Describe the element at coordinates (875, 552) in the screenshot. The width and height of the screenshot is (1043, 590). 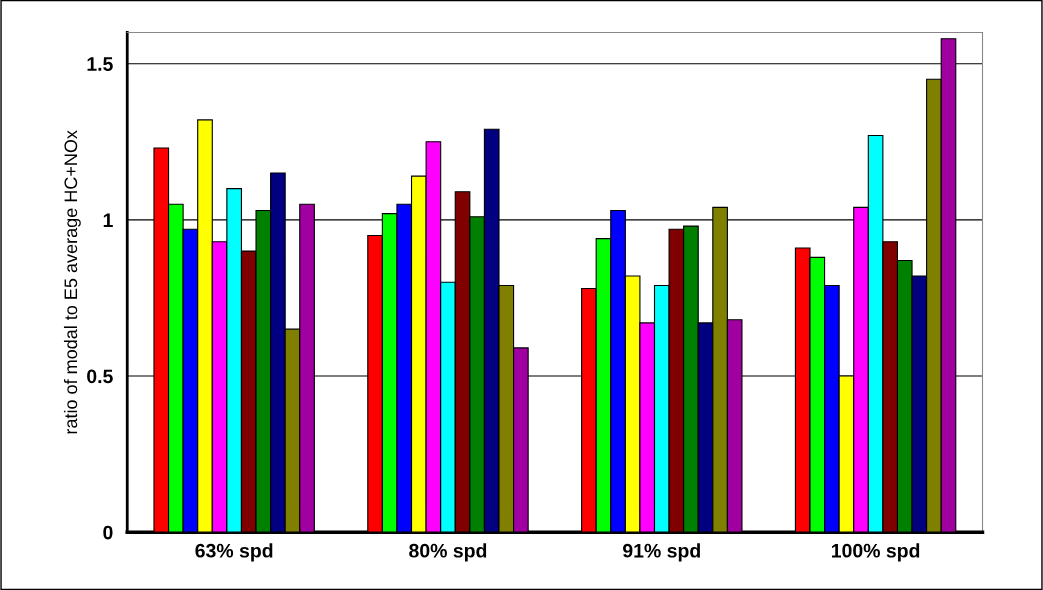
I see `x-tick-label: 100% spd` at that location.